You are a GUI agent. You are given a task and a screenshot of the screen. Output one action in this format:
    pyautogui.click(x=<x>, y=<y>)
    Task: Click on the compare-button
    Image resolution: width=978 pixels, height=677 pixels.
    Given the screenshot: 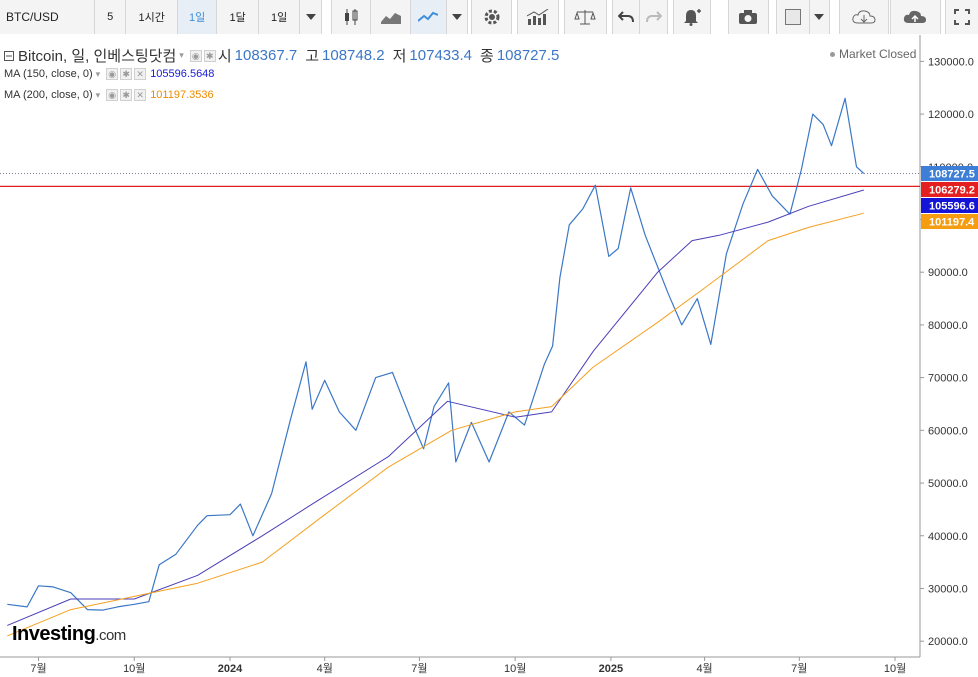 What is the action you would take?
    pyautogui.click(x=586, y=17)
    